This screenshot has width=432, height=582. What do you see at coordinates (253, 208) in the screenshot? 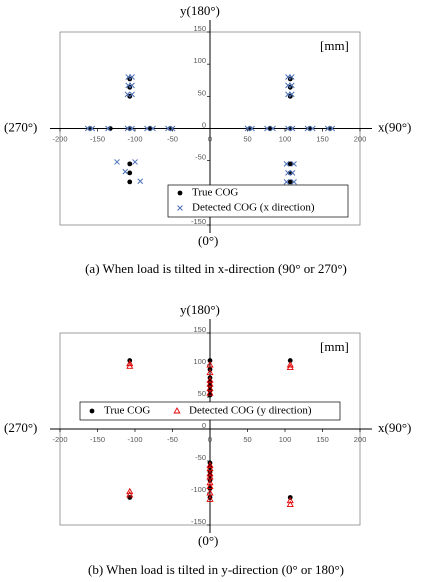
I see `legend-label: Detected COG (x direction)` at bounding box center [253, 208].